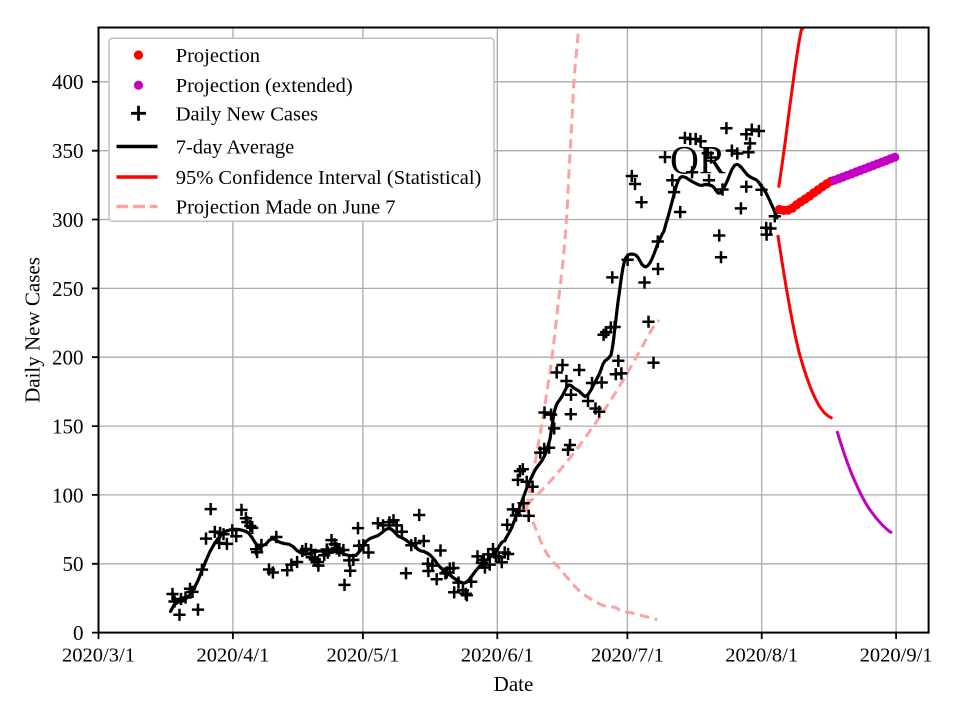 This screenshot has height=720, width=960. Describe the element at coordinates (68, 82) in the screenshot. I see `svg-text: 400` at that location.